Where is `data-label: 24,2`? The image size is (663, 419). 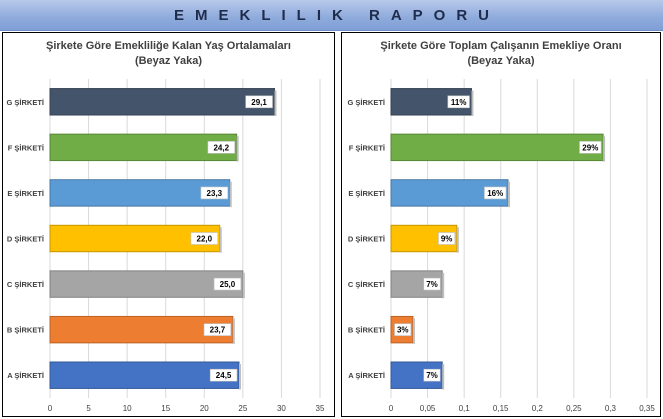 data-label: 24,2 is located at coordinates (221, 147).